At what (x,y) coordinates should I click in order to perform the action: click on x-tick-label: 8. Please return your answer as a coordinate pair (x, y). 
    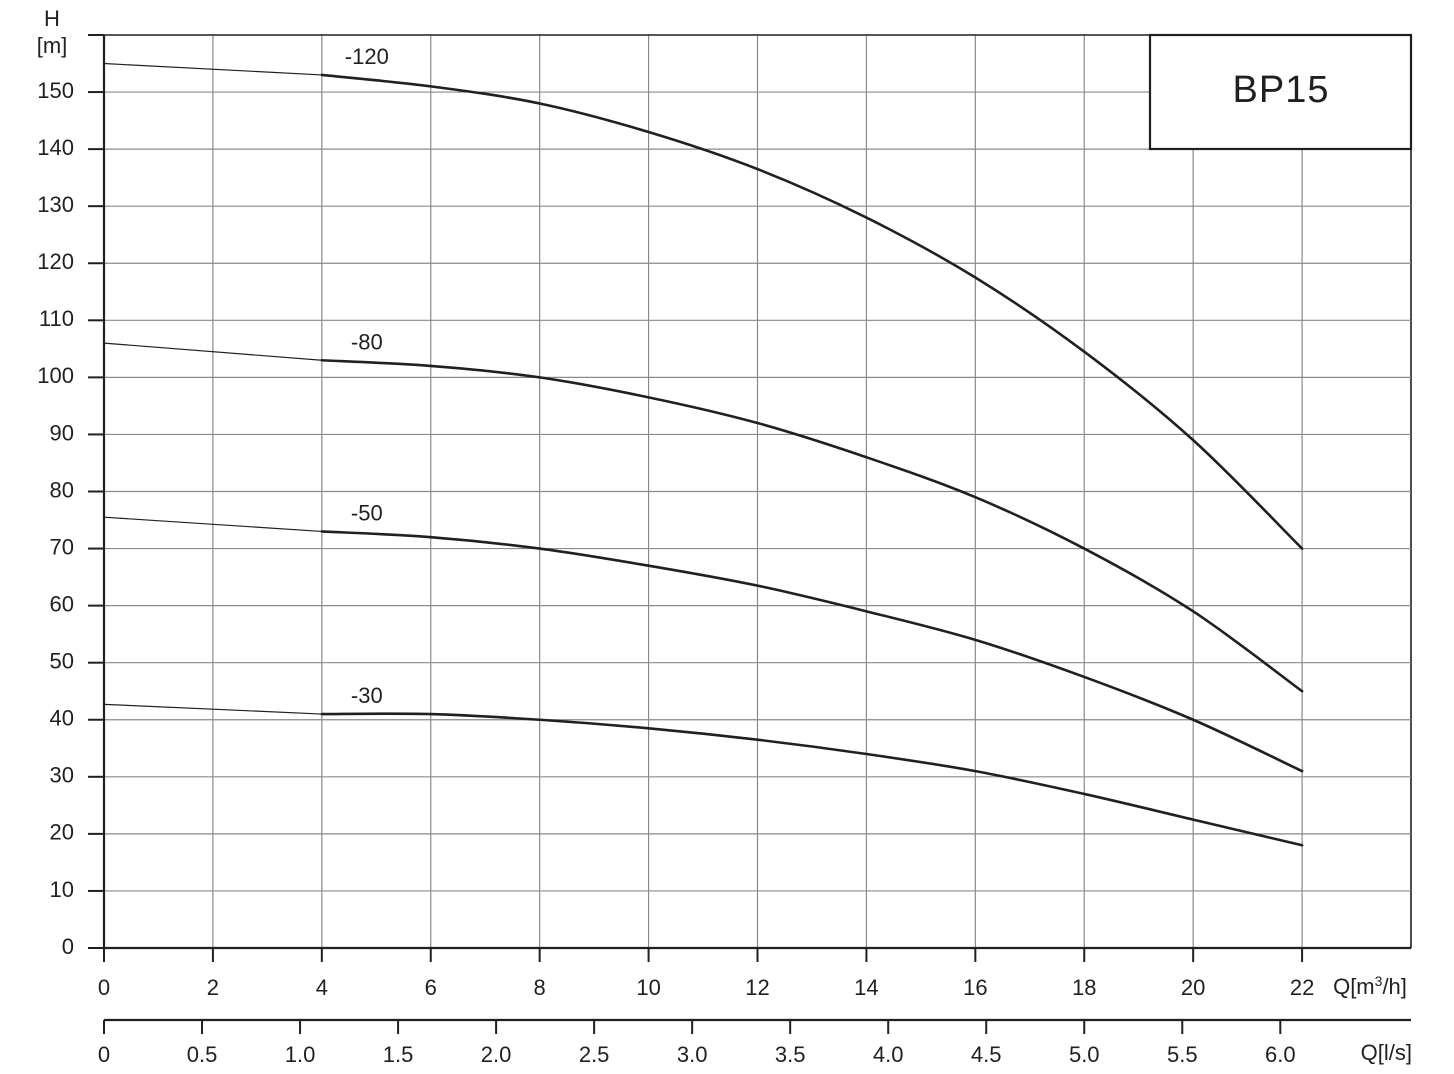
    Looking at the image, I should click on (540, 987).